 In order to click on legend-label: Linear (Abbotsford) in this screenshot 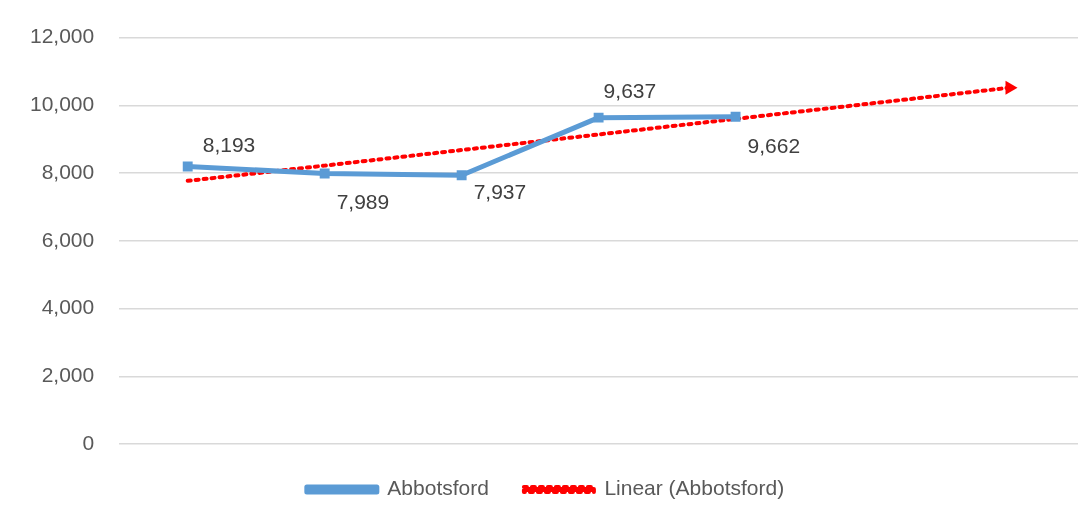, I will do `click(694, 488)`.